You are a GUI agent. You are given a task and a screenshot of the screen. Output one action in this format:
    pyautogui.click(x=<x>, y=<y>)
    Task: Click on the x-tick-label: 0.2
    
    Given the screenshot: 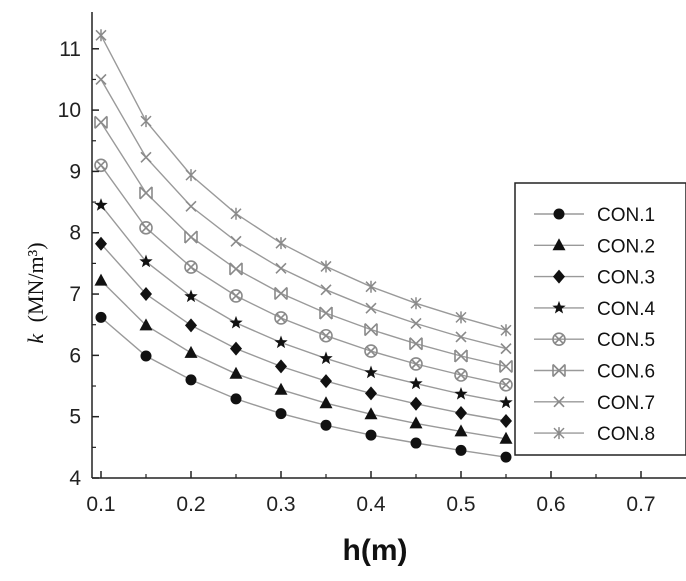 What is the action you would take?
    pyautogui.click(x=190, y=504)
    